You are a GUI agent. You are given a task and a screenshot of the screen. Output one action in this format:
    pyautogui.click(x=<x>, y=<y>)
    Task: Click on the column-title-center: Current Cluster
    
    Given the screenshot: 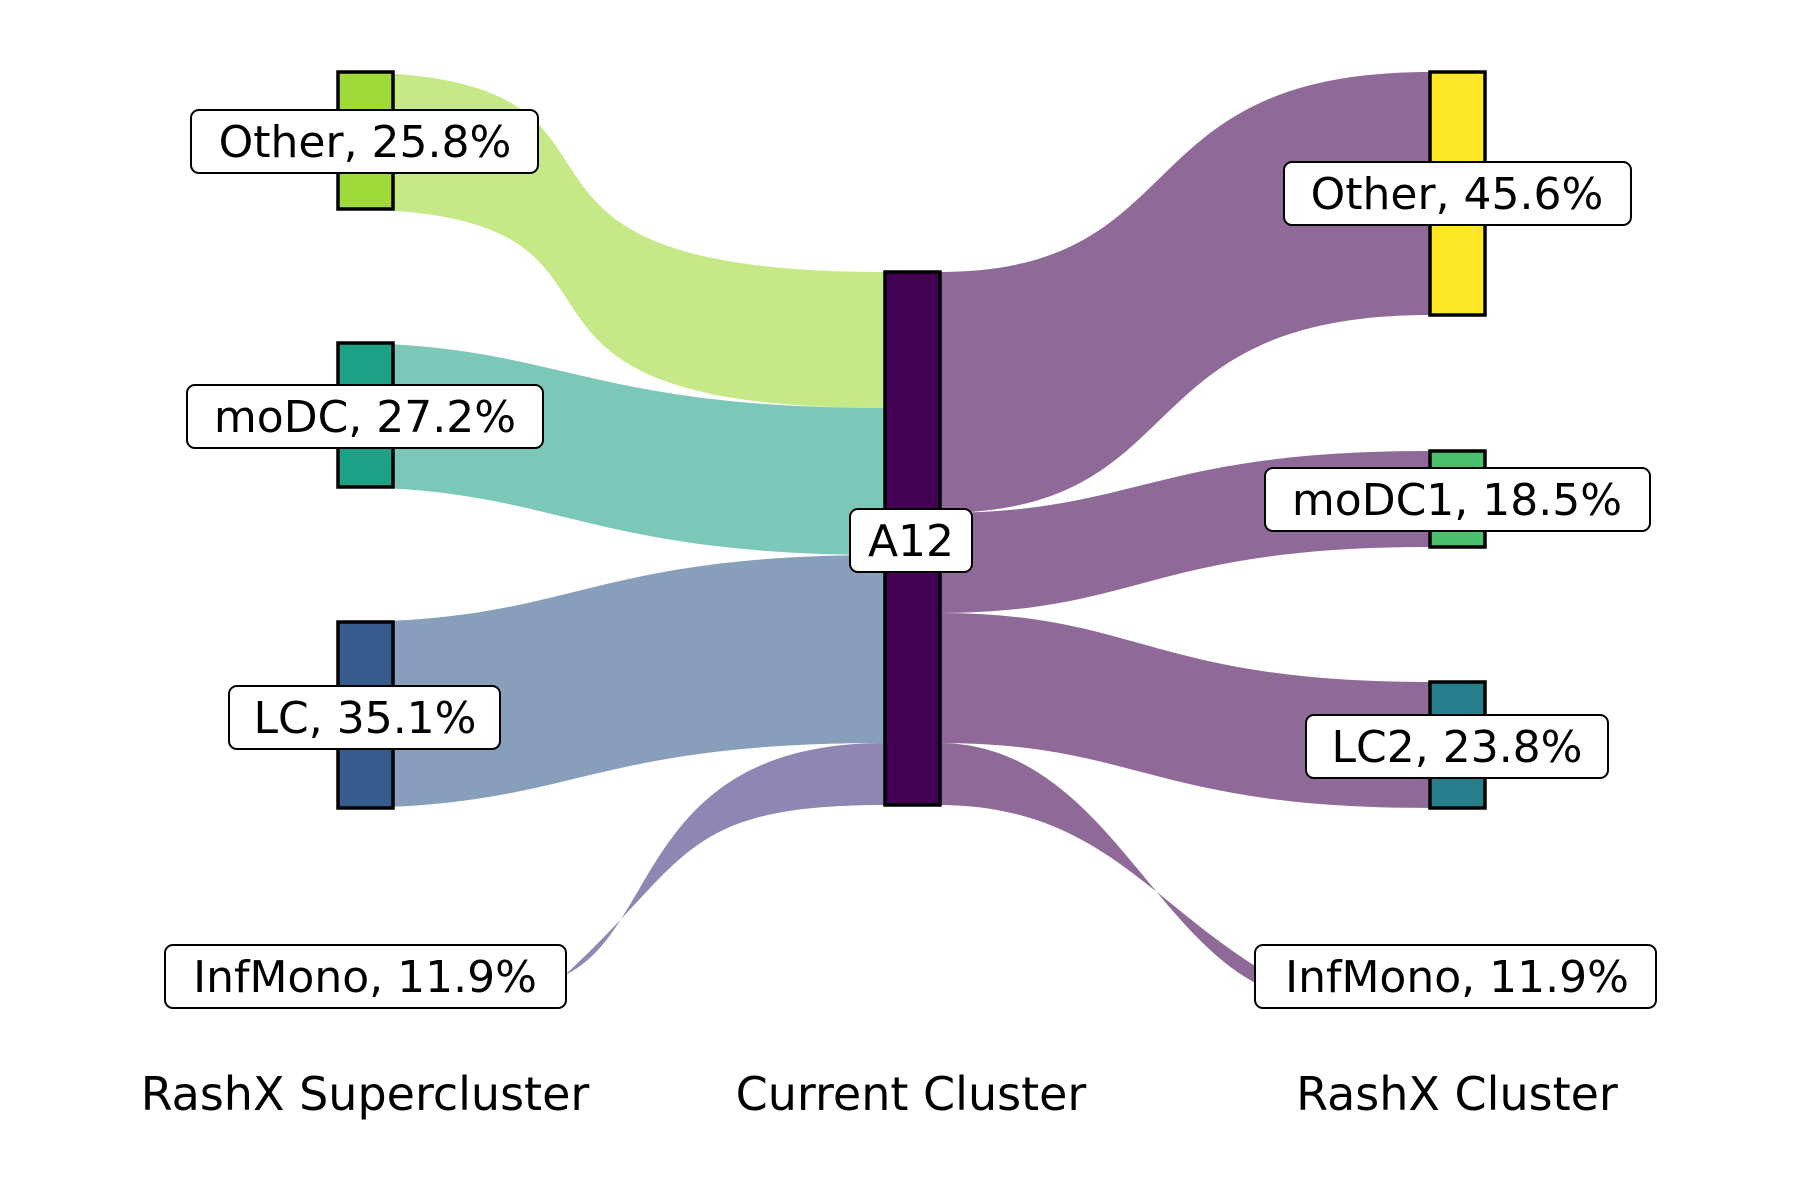 What is the action you would take?
    pyautogui.click(x=911, y=1094)
    